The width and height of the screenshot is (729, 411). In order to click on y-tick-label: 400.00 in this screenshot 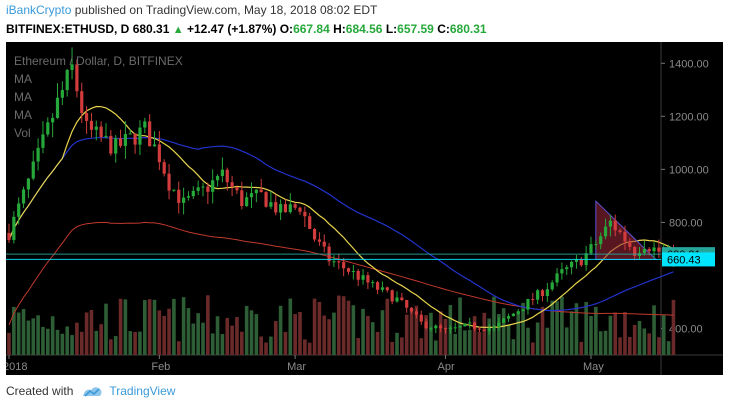, I will do `click(686, 329)`.